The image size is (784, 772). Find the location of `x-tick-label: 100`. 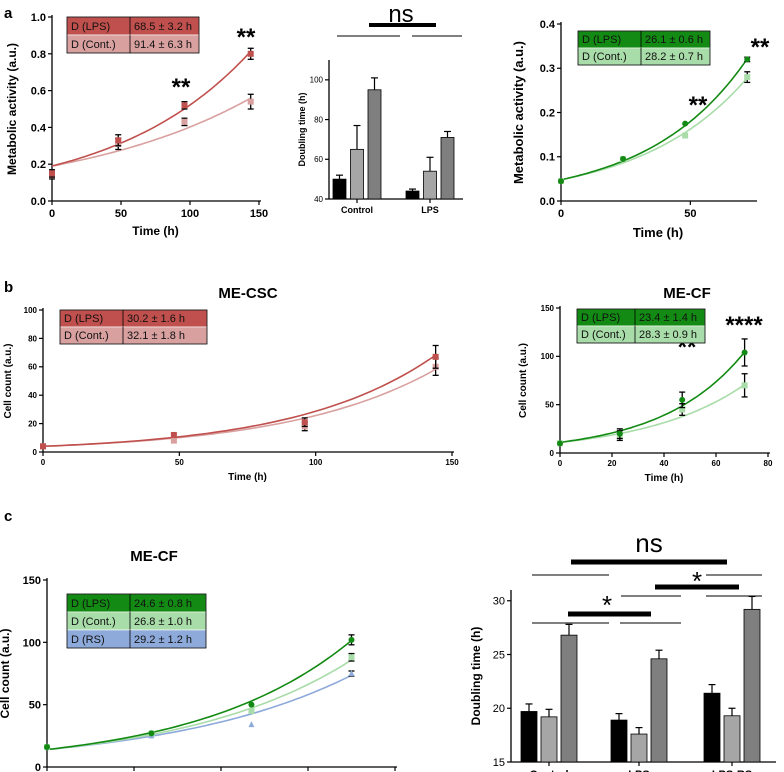

x-tick-label: 100 is located at coordinates (190, 214).